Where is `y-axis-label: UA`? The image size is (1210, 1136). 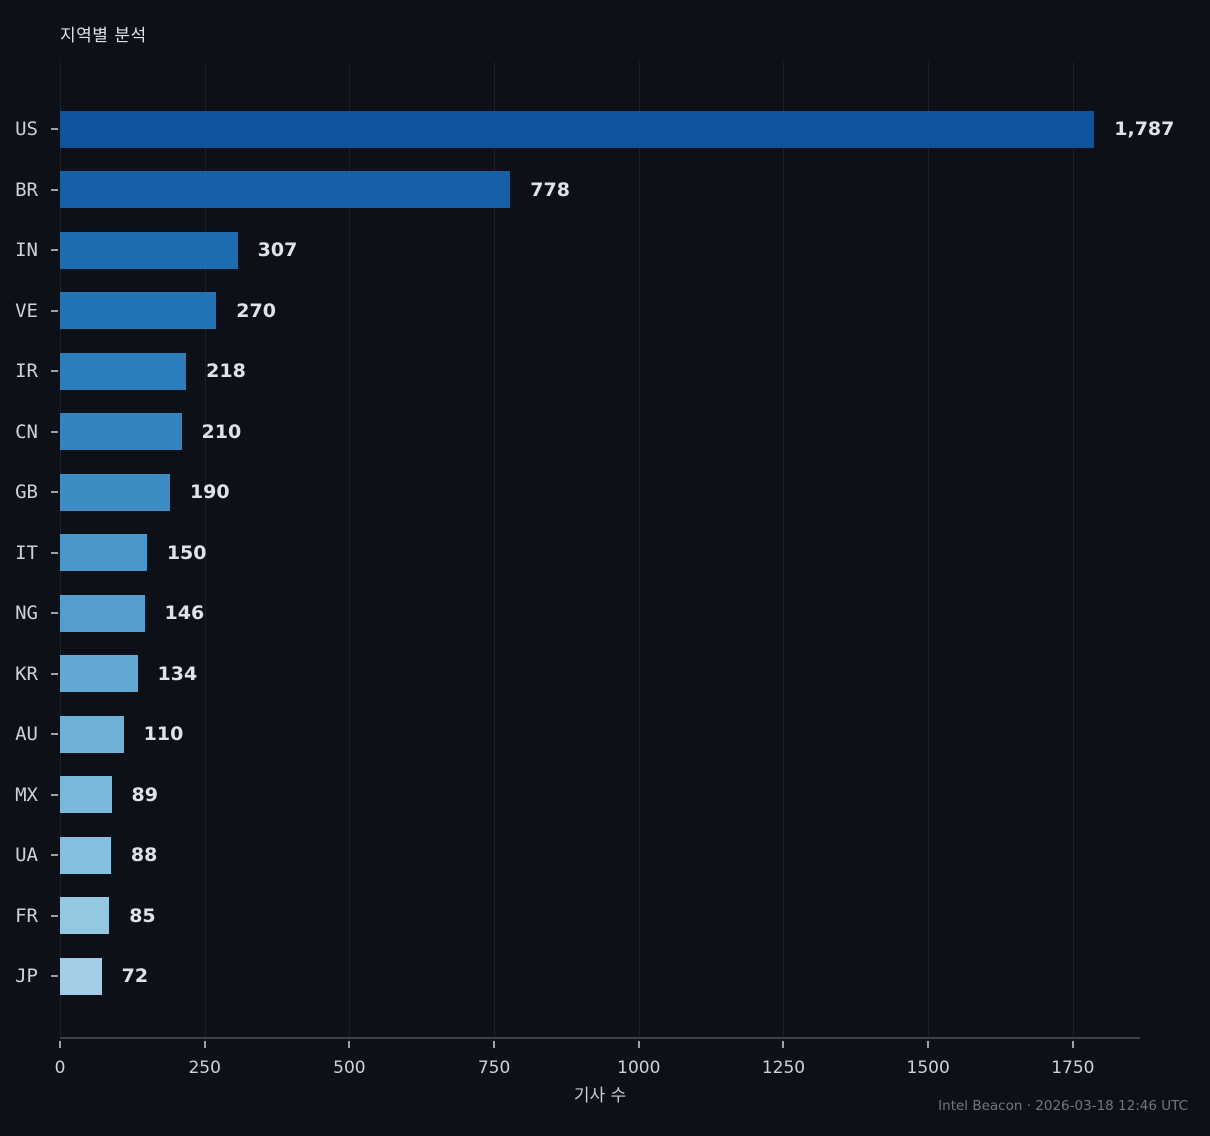 y-axis-label: UA is located at coordinates (26, 855).